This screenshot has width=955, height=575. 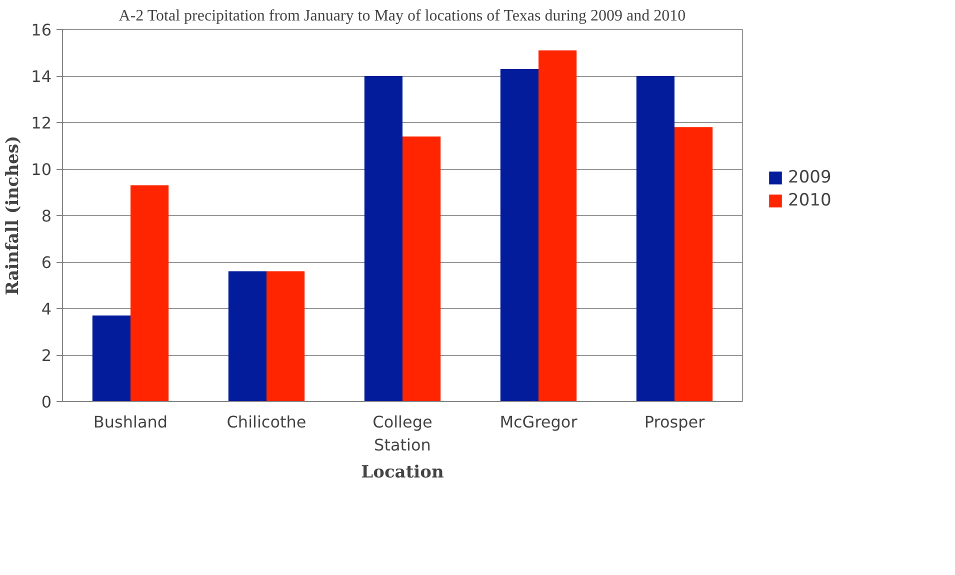 What do you see at coordinates (46, 309) in the screenshot?
I see `y-tick-label: 4` at bounding box center [46, 309].